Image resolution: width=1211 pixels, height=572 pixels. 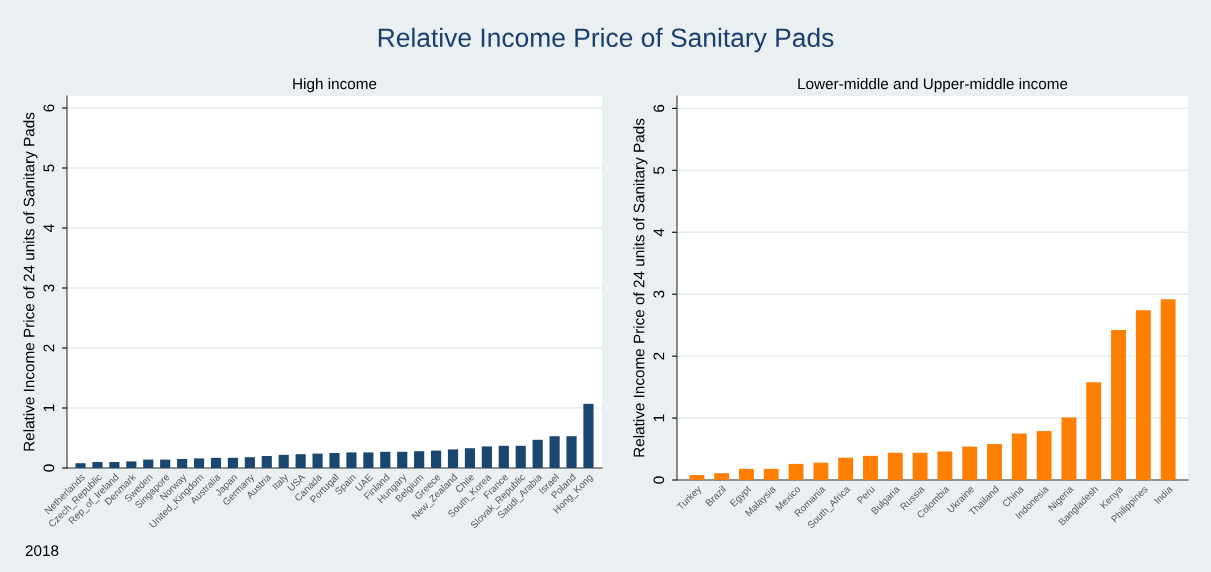 What do you see at coordinates (335, 85) in the screenshot?
I see `chart-title: High income` at bounding box center [335, 85].